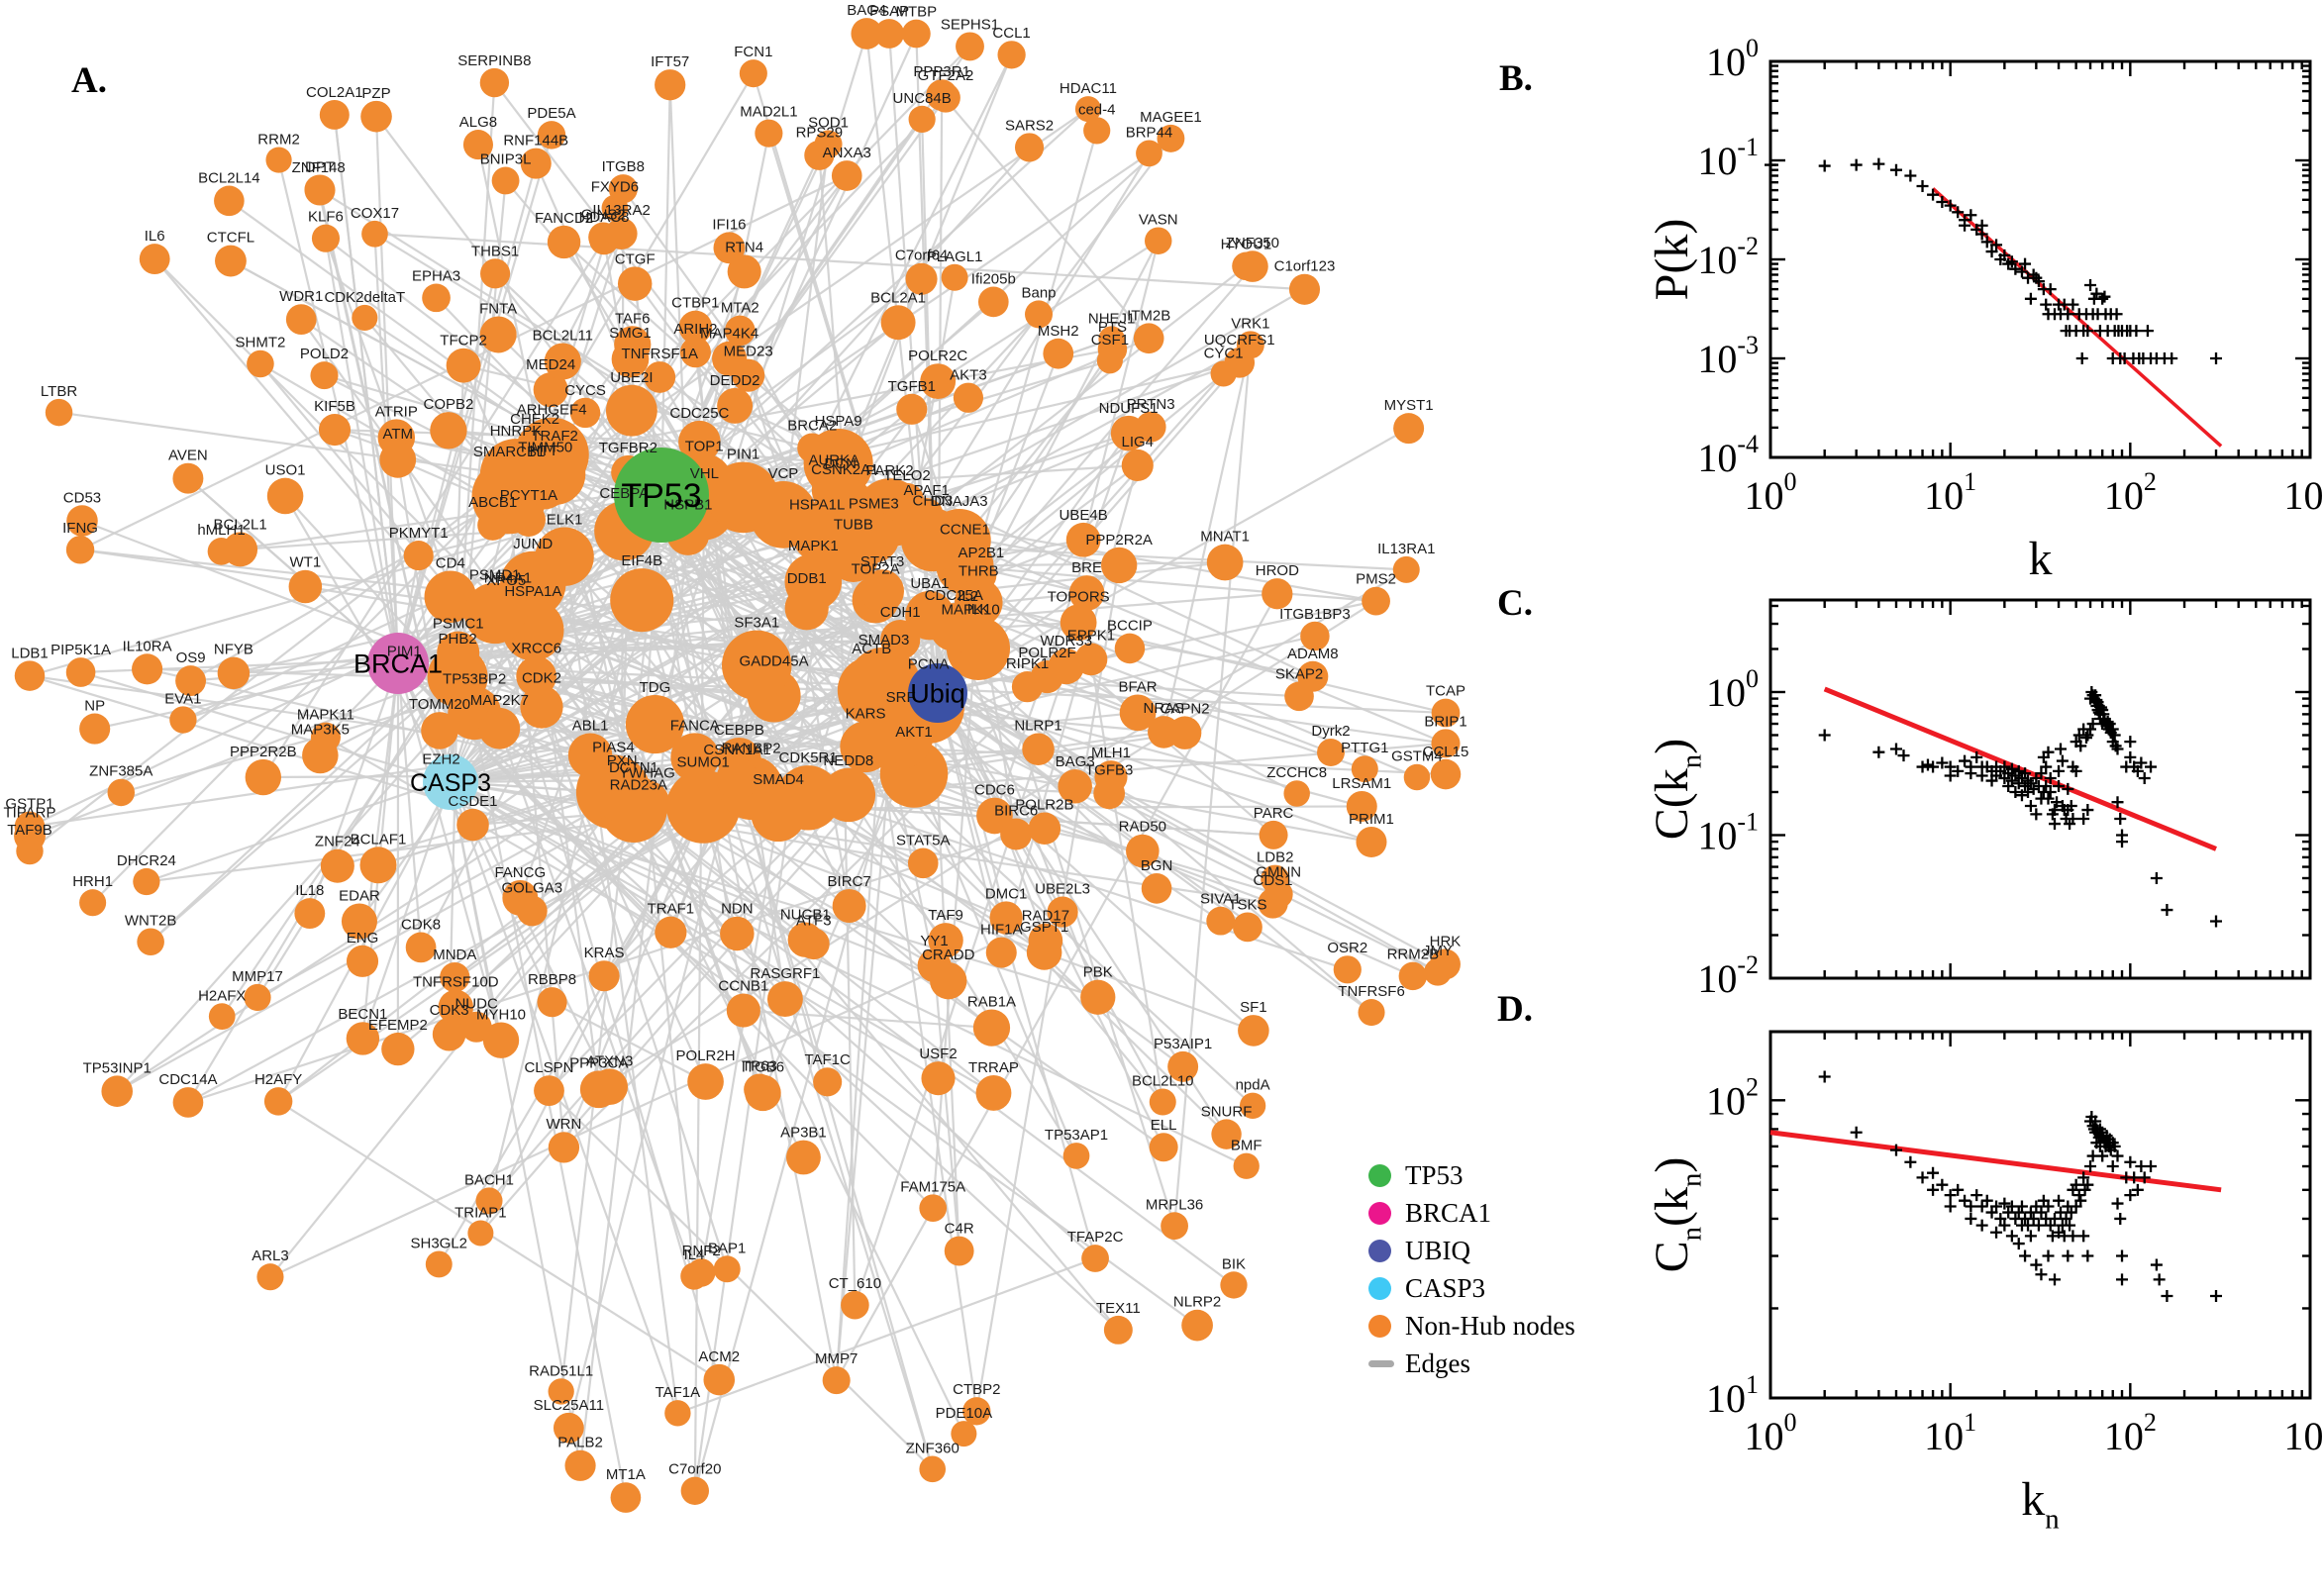 The width and height of the screenshot is (2323, 1596). I want to click on gene-label: SMG1, so click(630, 333).